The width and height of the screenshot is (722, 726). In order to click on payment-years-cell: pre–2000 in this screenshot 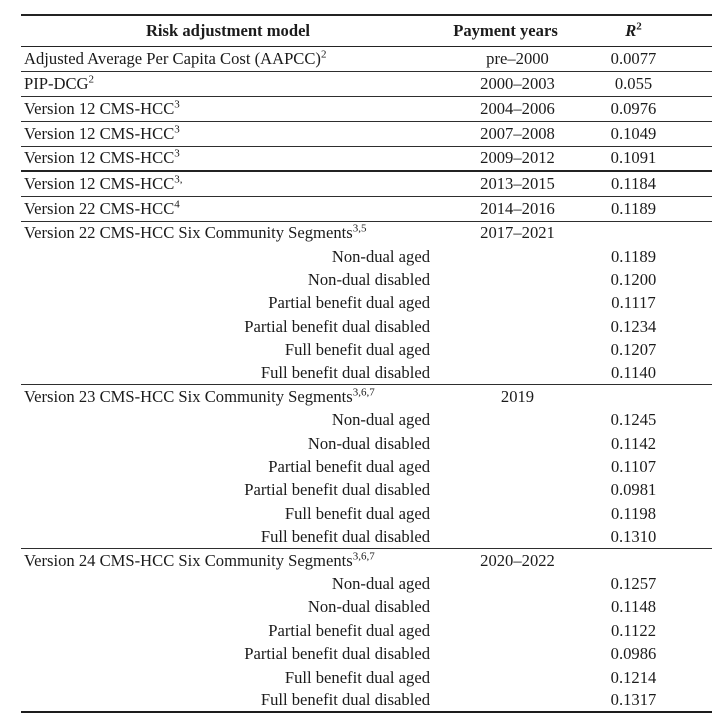, I will do `click(517, 58)`.